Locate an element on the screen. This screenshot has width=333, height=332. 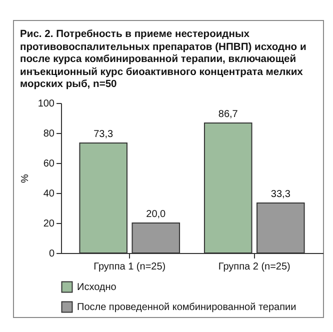
y-tick-label: 20 is located at coordinates (49, 224).